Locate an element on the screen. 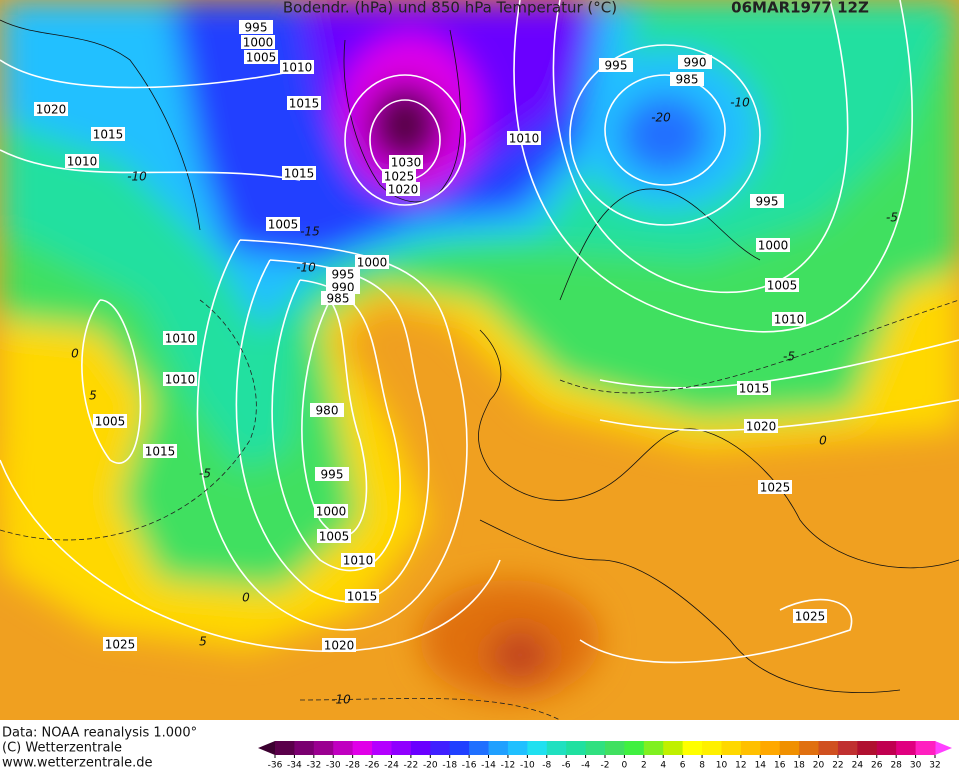 This screenshot has width=959, height=774. legend-tick-label: 28 is located at coordinates (896, 766).